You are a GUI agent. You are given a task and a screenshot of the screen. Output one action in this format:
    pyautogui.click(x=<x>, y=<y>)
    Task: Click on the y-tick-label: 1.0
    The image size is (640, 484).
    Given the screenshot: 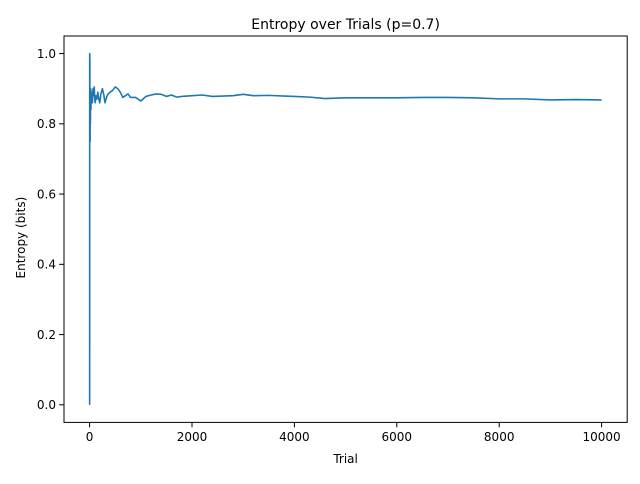 What is the action you would take?
    pyautogui.click(x=46, y=54)
    